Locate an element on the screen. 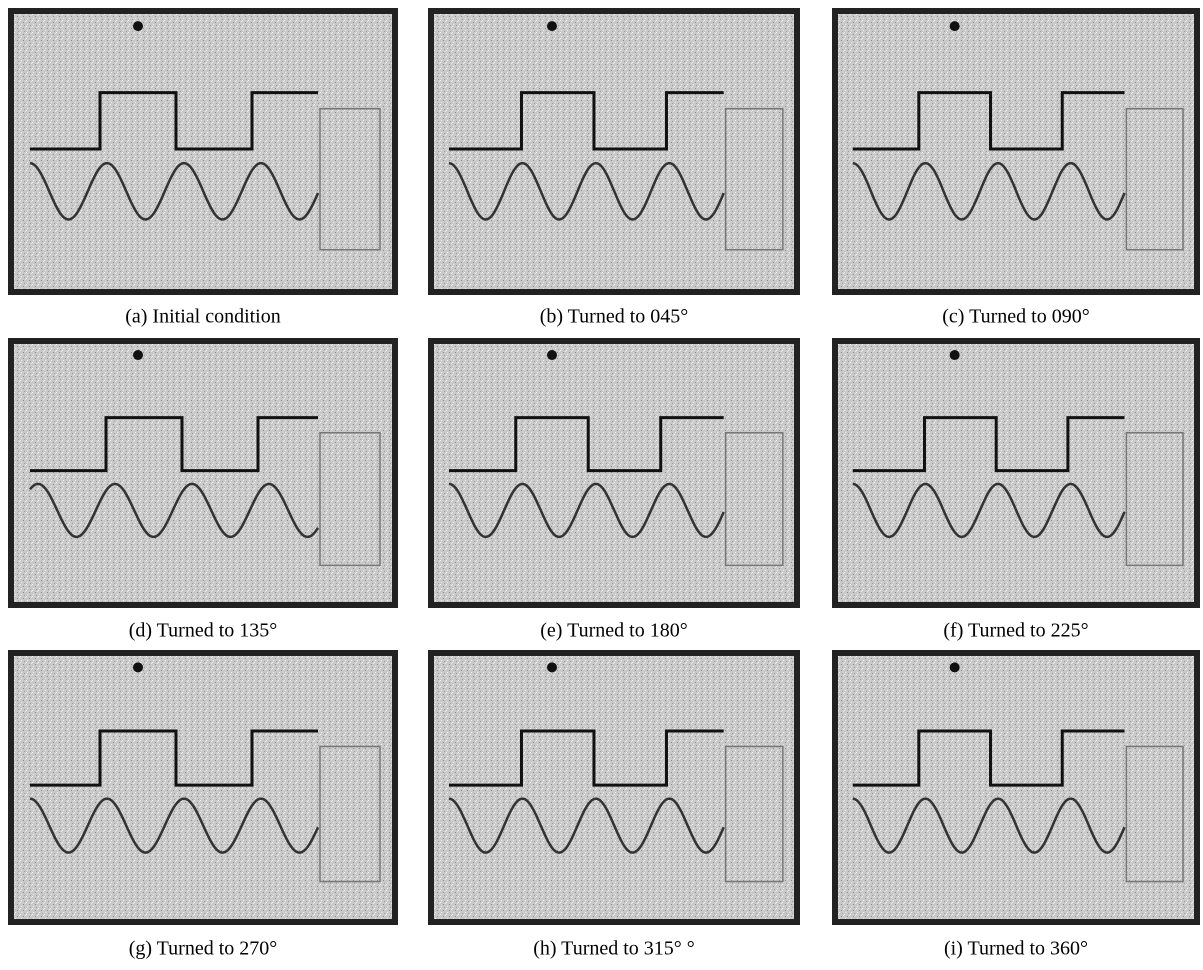  caption: (e) Turned to 180° is located at coordinates (613, 631).